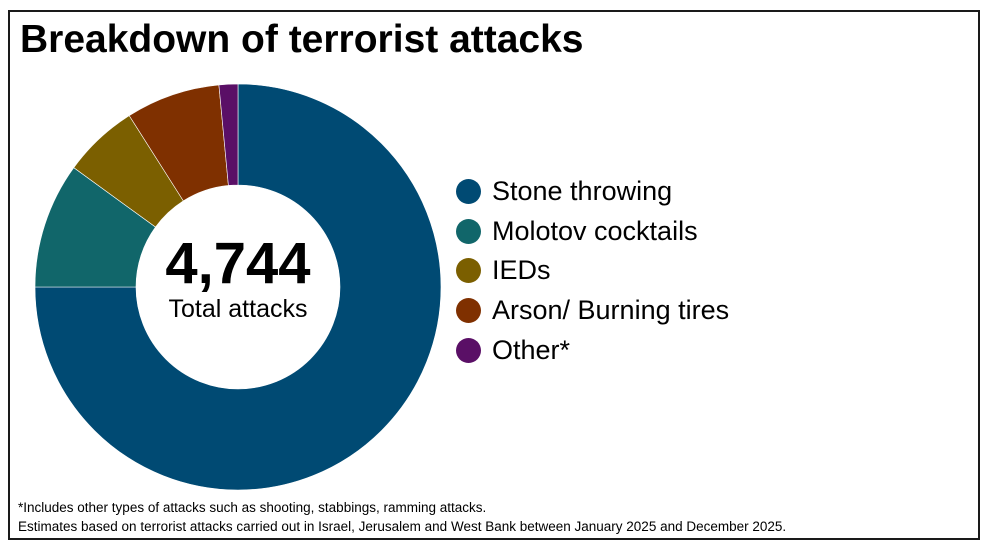  What do you see at coordinates (238, 263) in the screenshot?
I see `total-attacks-value: 4,744` at bounding box center [238, 263].